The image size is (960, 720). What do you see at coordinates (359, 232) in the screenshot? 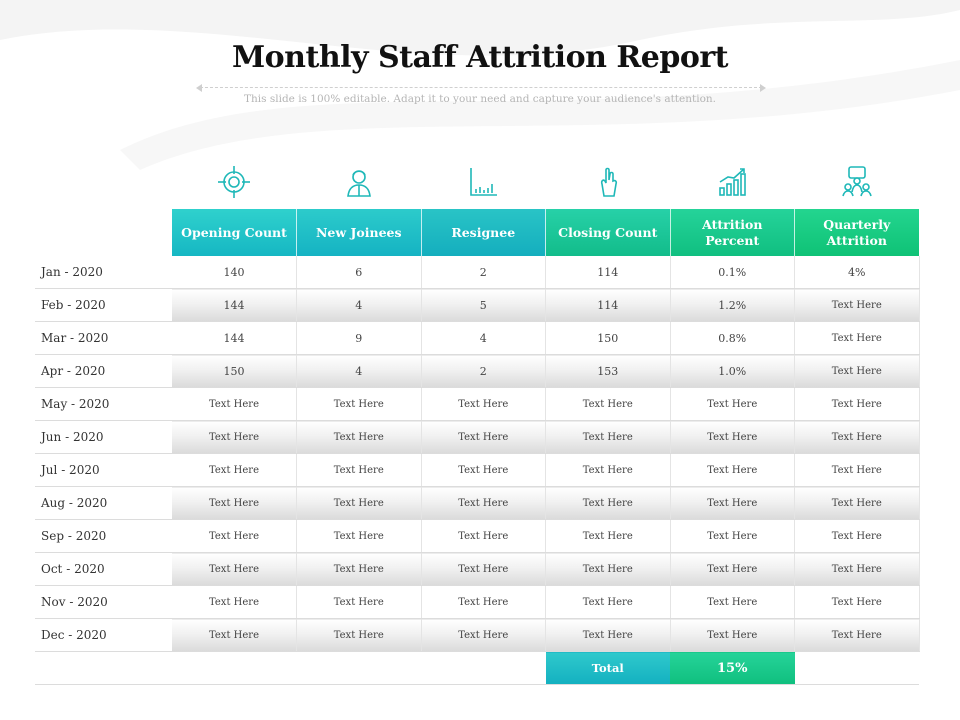
I see `header-new-joinees: New Joinees` at bounding box center [359, 232].